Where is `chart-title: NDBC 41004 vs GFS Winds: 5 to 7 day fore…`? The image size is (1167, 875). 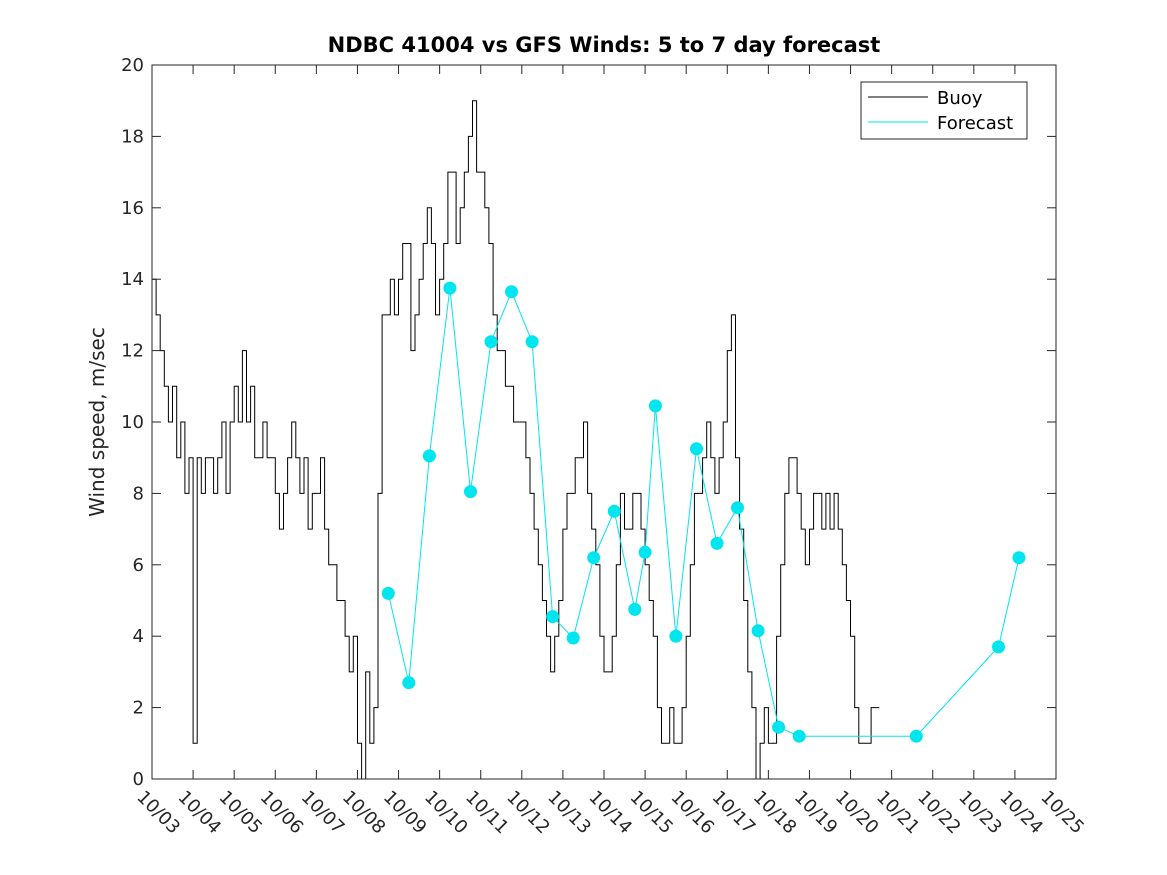
chart-title: NDBC 41004 vs GFS Winds: 5 to 7 day fore… is located at coordinates (604, 45).